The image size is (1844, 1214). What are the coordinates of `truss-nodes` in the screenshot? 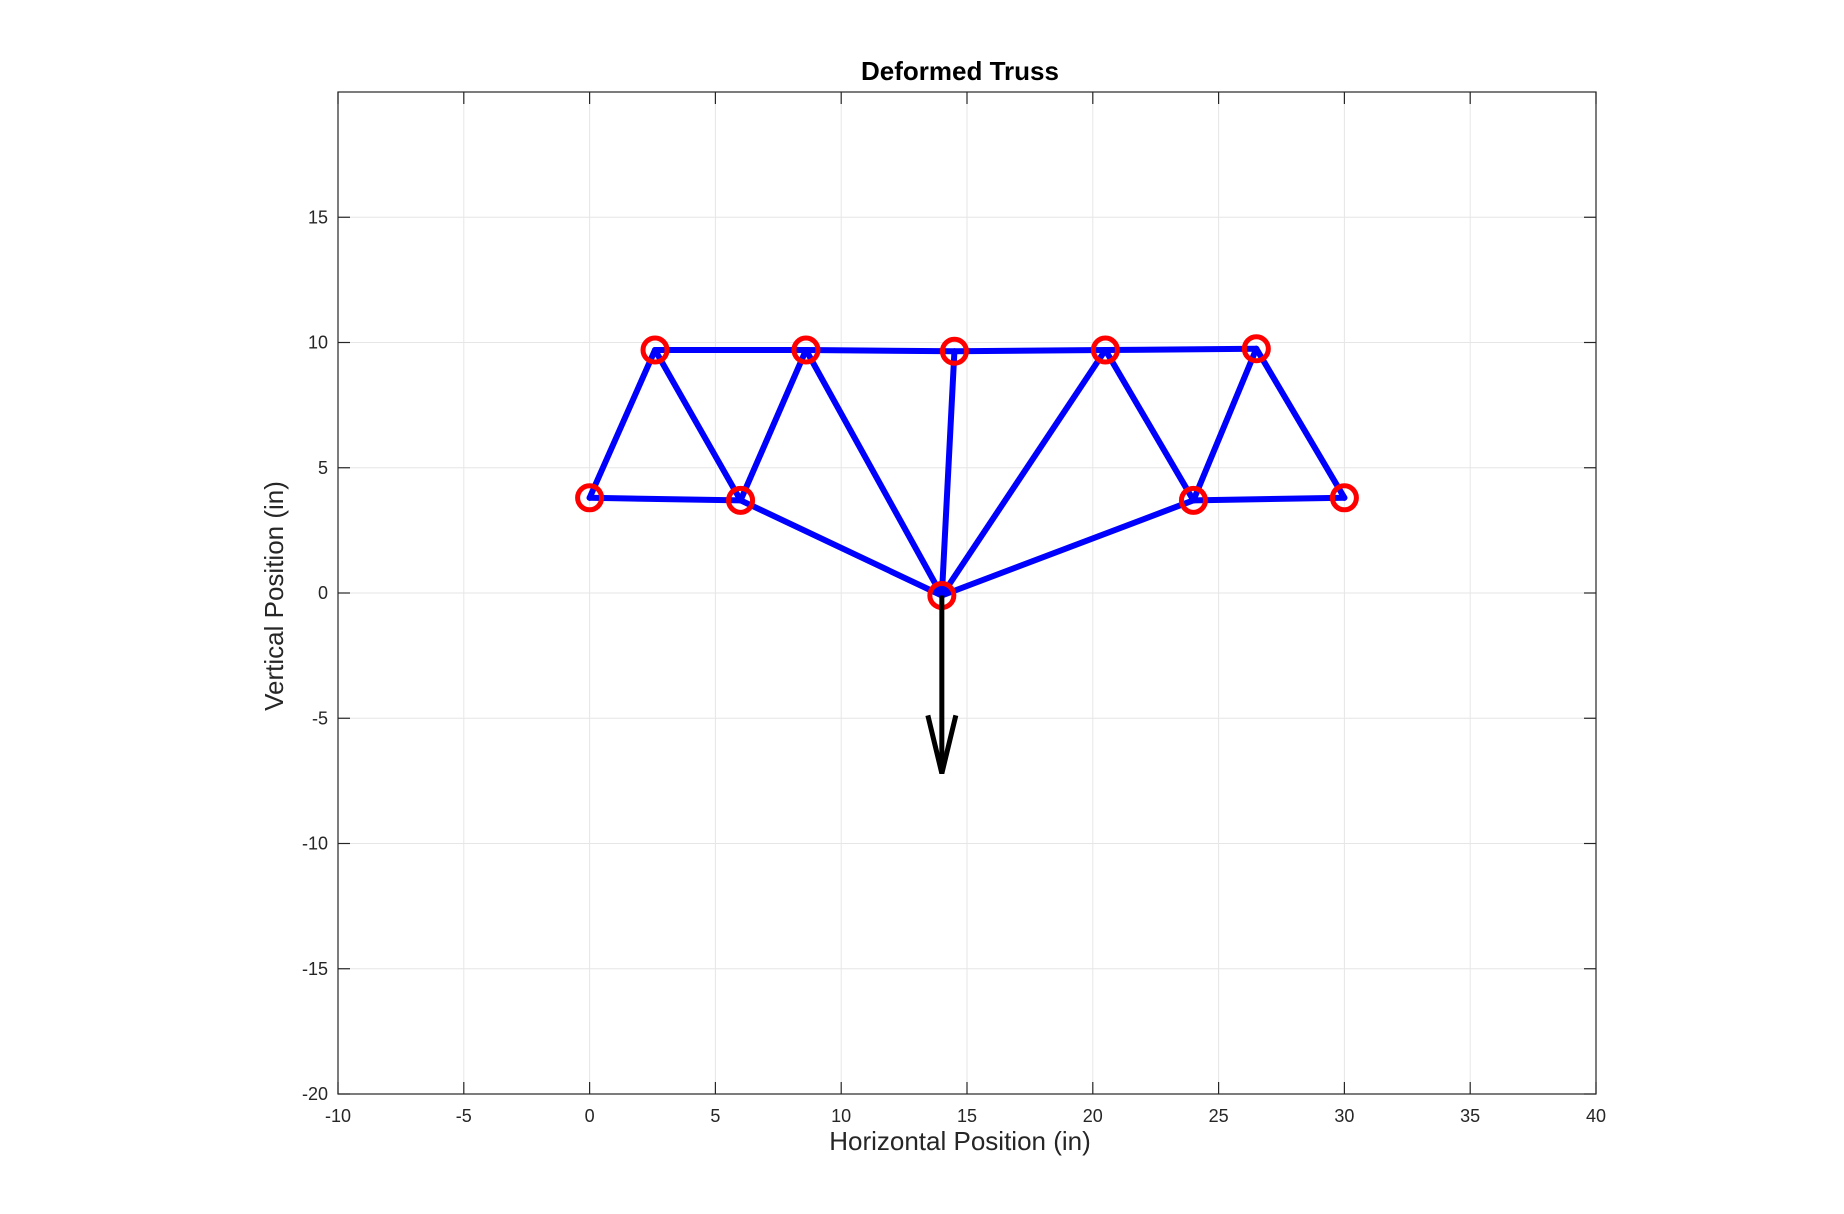 It's located at (967, 472).